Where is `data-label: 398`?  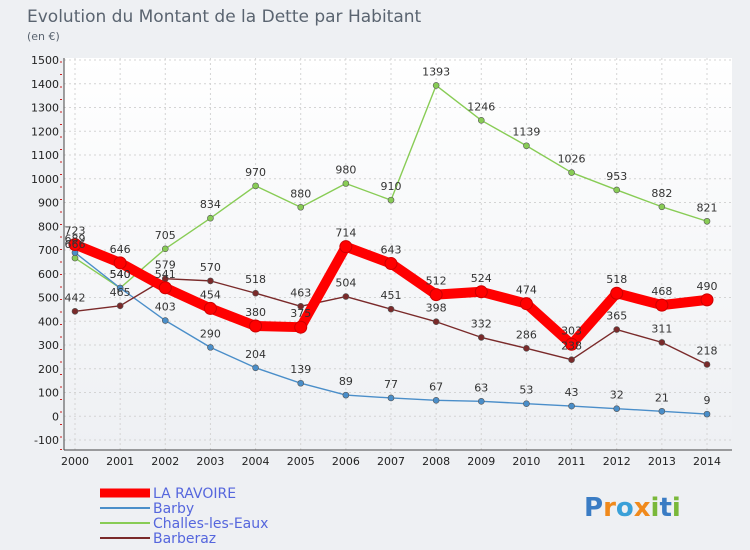 data-label: 398 is located at coordinates (436, 308).